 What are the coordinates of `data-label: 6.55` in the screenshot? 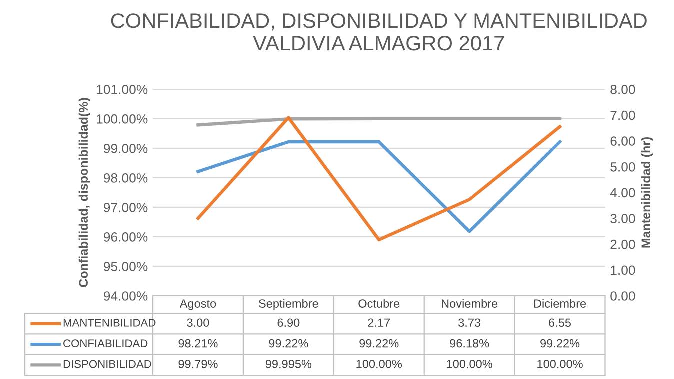 It's located at (560, 323).